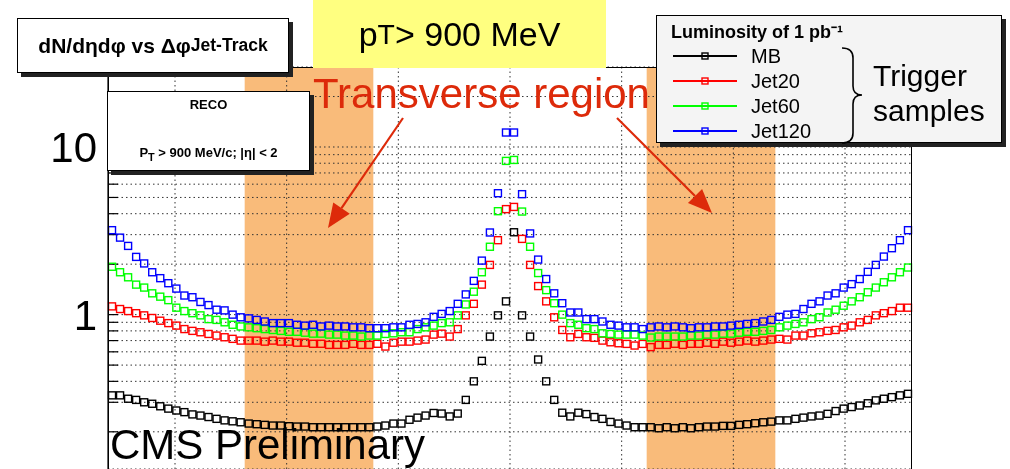  I want to click on annotation: Transverse region, so click(481, 93).